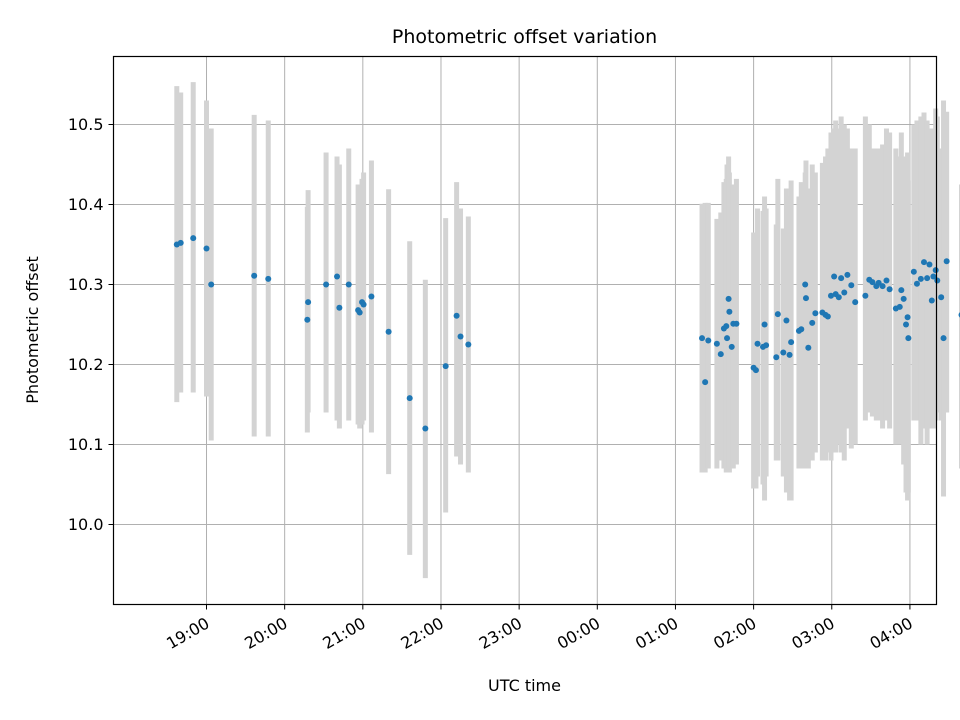  Describe the element at coordinates (86, 364) in the screenshot. I see `y-tick-label: 10.2` at that location.